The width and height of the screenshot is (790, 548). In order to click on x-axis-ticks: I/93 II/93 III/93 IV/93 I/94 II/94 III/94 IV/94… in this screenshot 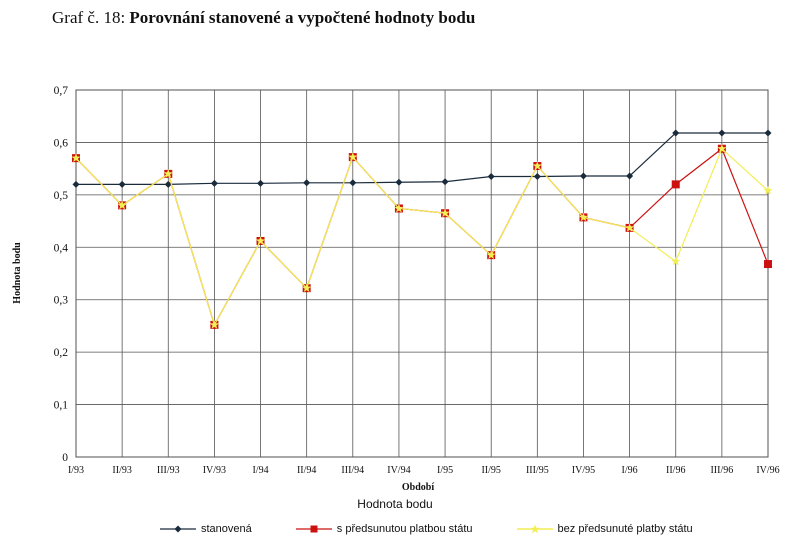, I will do `click(424, 470)`.